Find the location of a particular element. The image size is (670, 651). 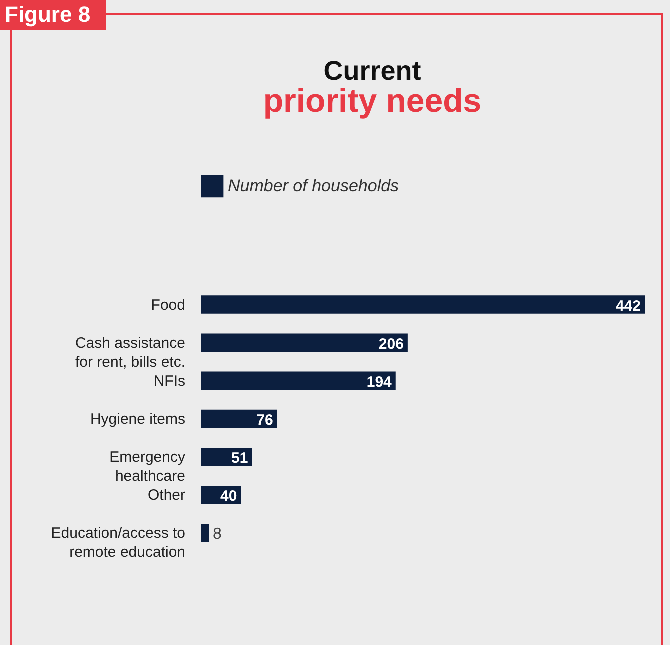

data-label: 194 is located at coordinates (379, 382).